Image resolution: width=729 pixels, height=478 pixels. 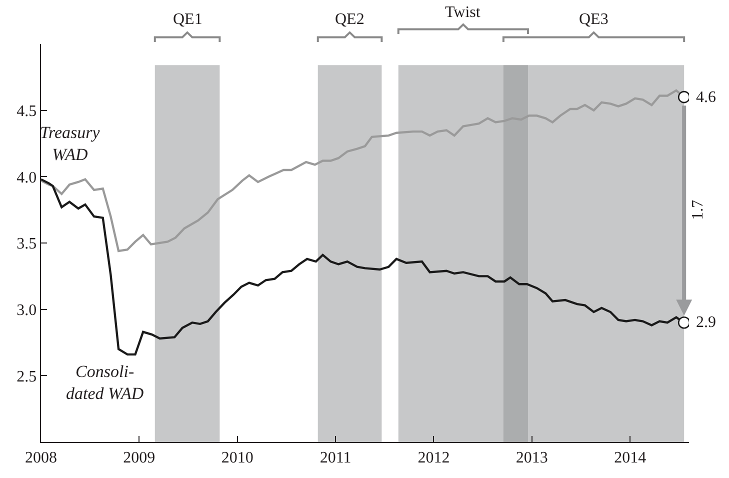 What do you see at coordinates (187, 19) in the screenshot?
I see `band-label: QE1` at bounding box center [187, 19].